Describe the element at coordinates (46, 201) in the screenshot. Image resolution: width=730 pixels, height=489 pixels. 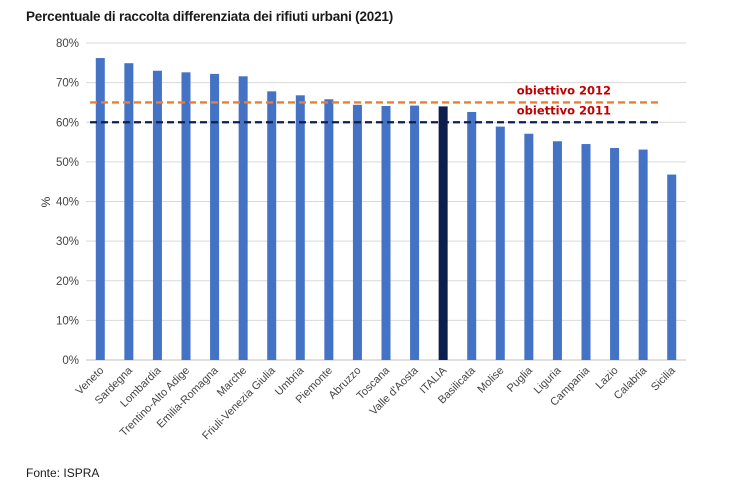
I see `y-axis-label: %` at that location.